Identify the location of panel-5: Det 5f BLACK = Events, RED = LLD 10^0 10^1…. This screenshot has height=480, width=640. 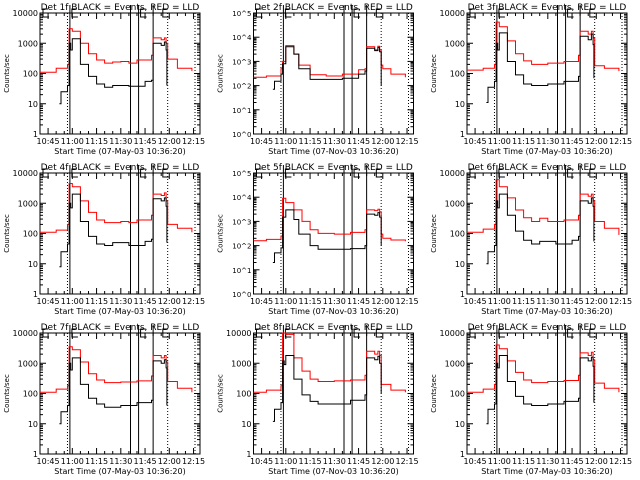
(318, 239).